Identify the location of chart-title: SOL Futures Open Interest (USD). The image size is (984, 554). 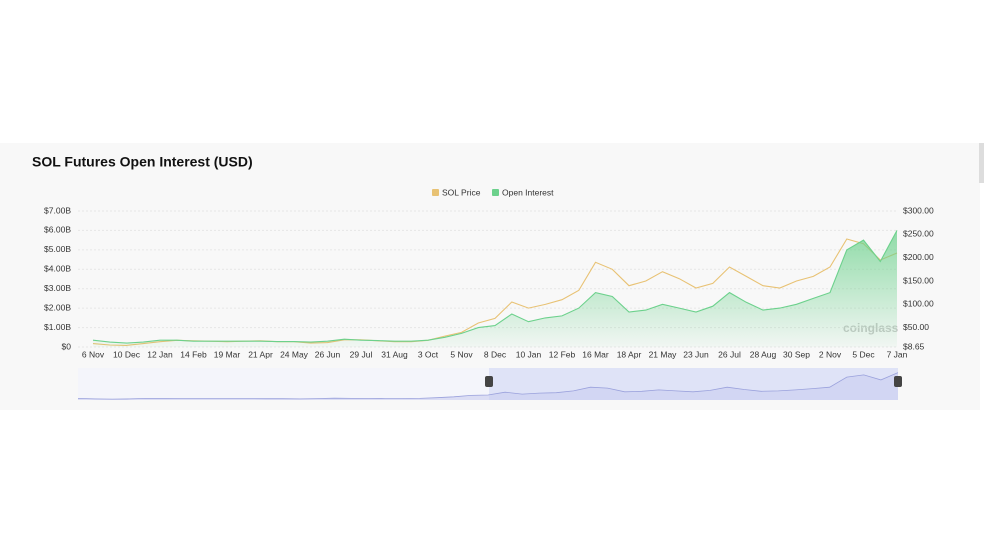
(142, 162).